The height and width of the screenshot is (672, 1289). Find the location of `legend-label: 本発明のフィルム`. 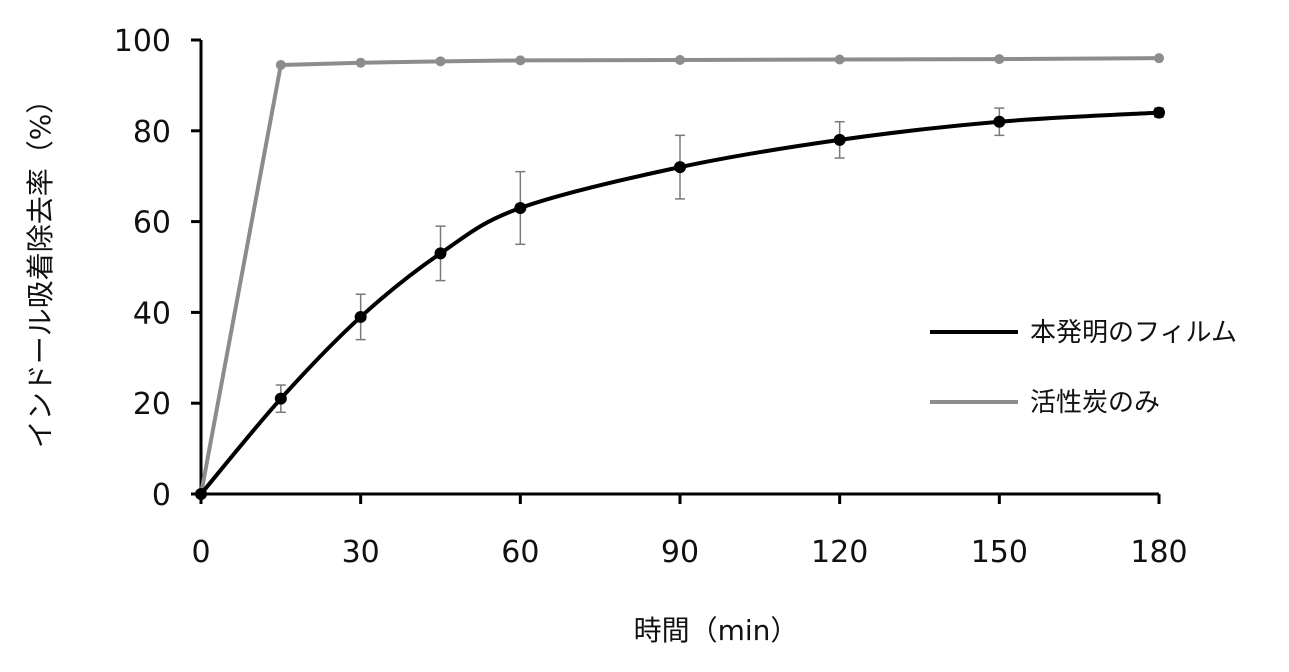

legend-label: 本発明のフィルム is located at coordinates (1133, 333).